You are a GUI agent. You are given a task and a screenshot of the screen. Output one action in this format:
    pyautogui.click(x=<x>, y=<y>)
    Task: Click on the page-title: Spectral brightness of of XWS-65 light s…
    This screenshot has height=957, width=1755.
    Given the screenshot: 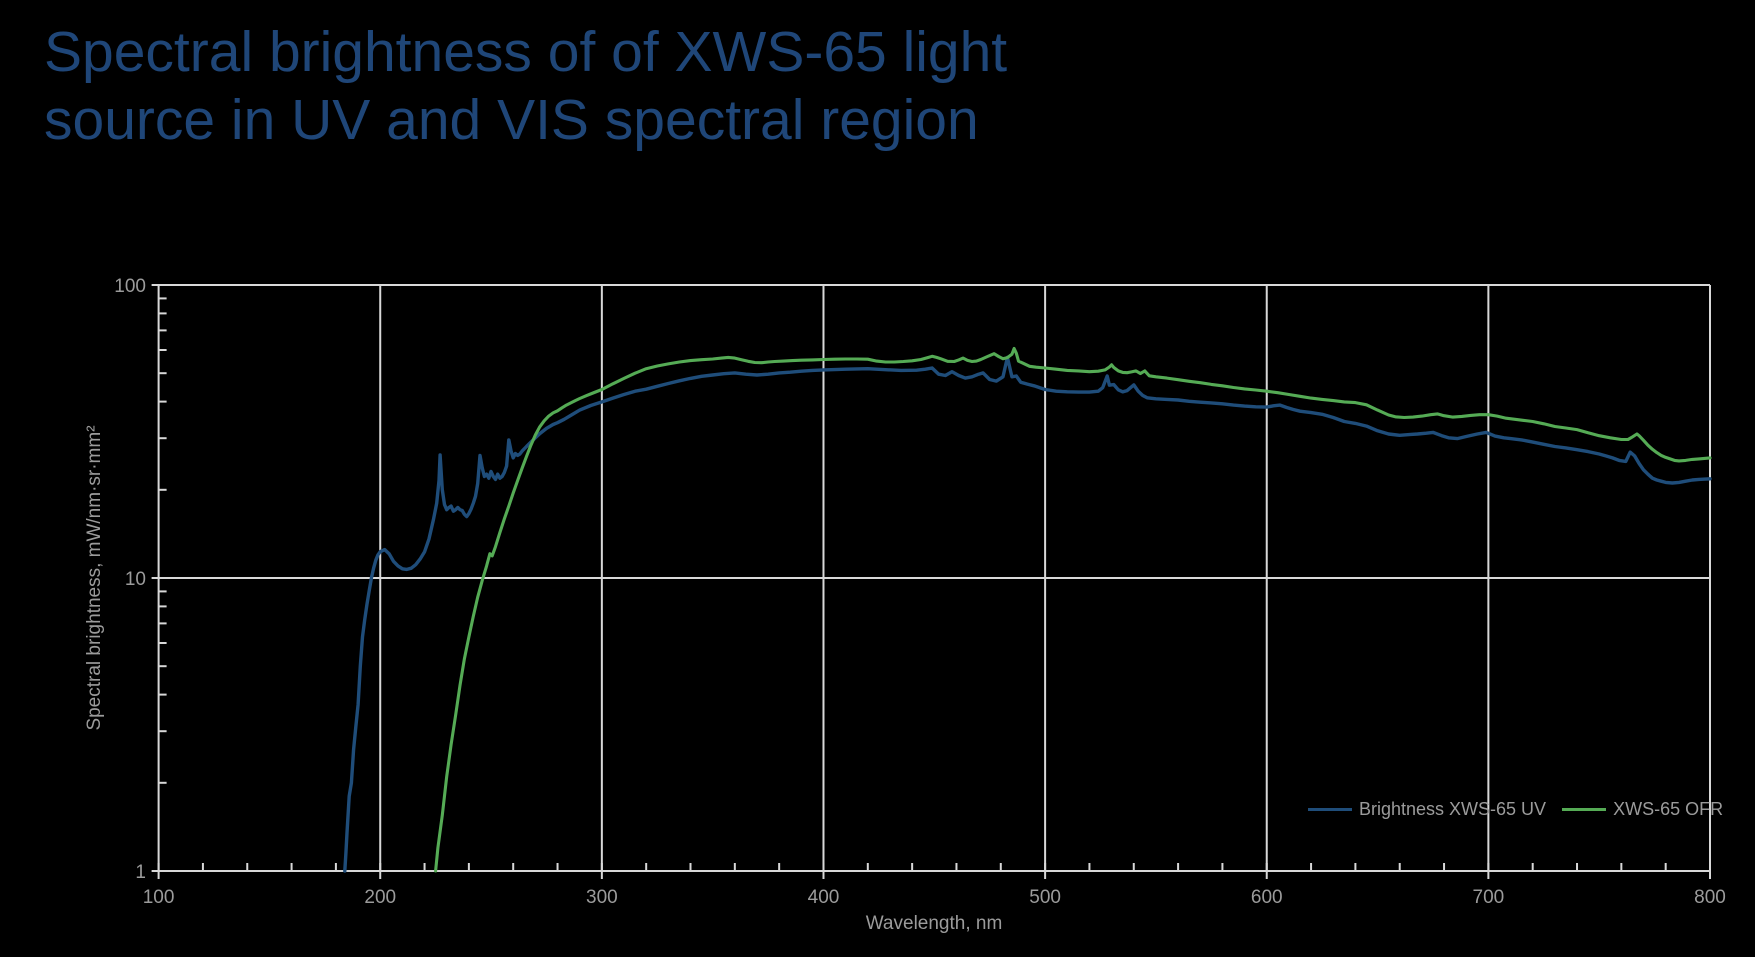 What is the action you would take?
    pyautogui.click(x=525, y=86)
    